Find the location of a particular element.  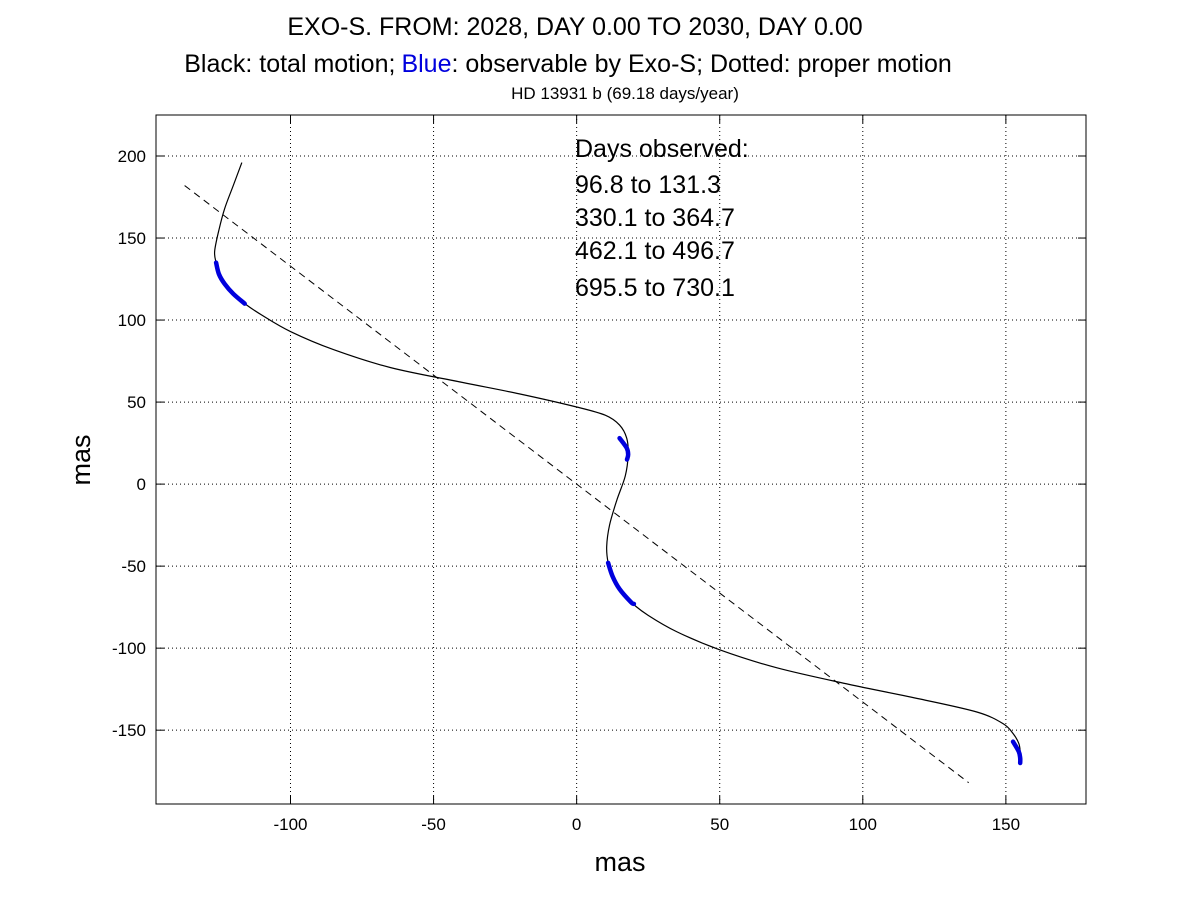

x-tick-label: 50 is located at coordinates (719, 824).